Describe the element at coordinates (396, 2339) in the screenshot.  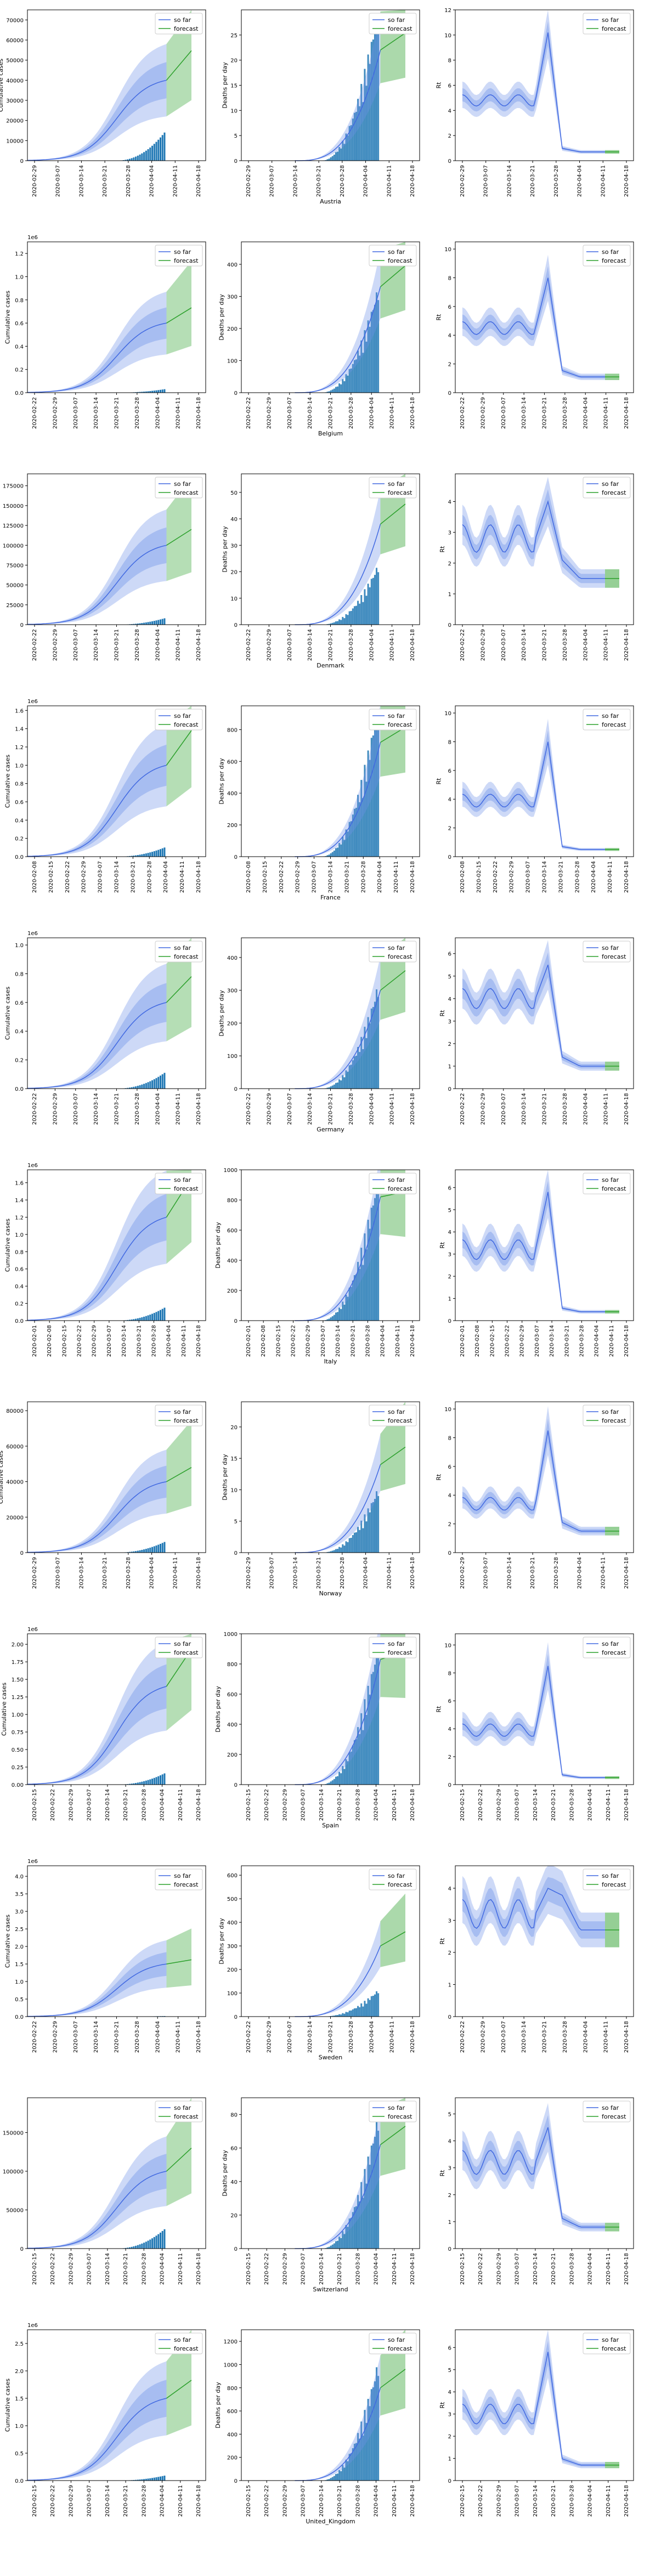
I see `deaths-10-legend-so-far: so far` at that location.